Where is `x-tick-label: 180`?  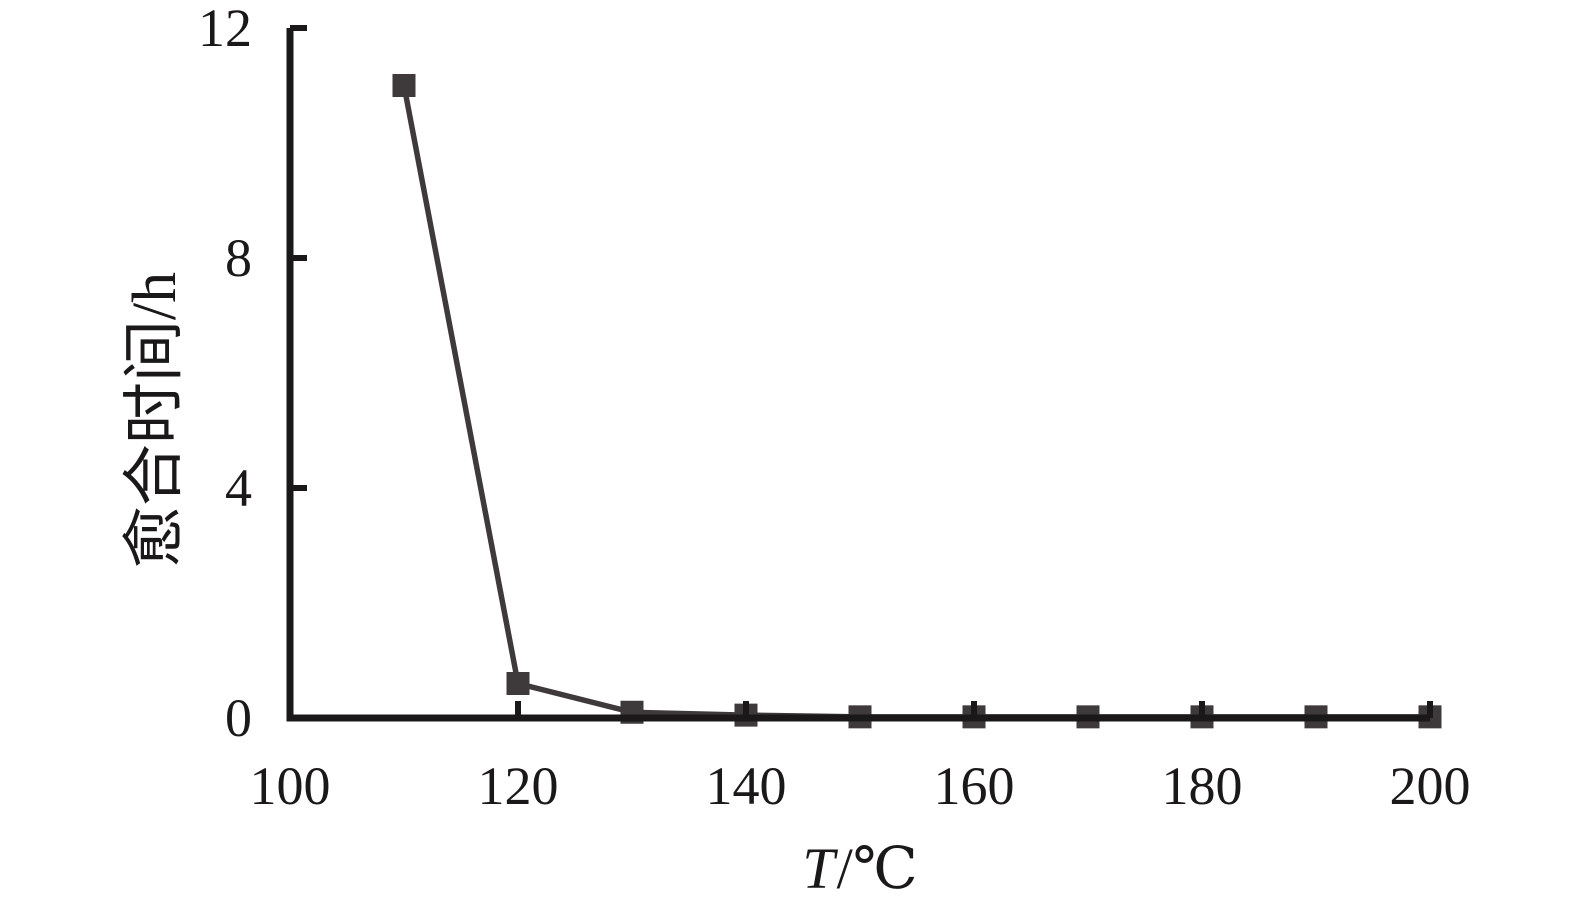
x-tick-label: 180 is located at coordinates (1202, 786).